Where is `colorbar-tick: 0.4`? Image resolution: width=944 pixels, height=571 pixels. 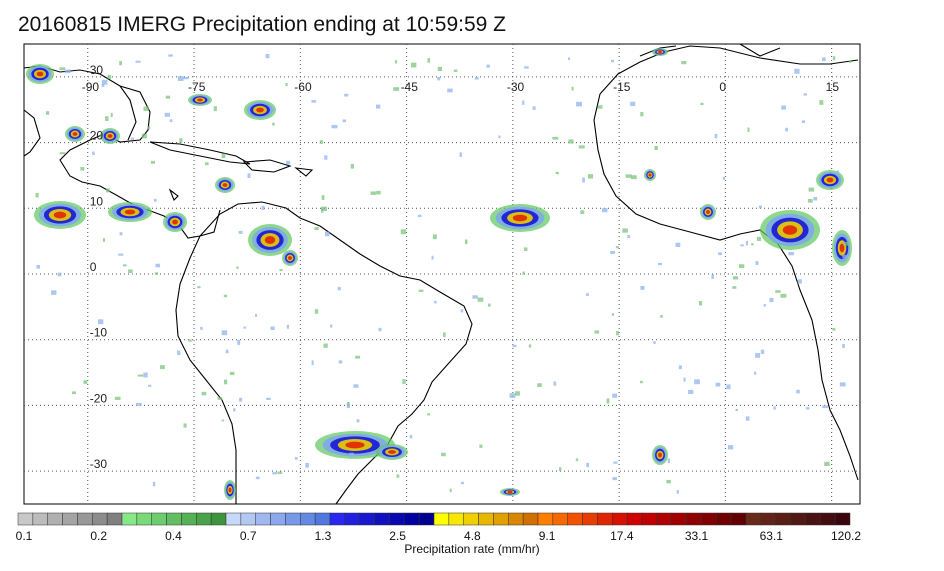 colorbar-tick: 0.4 is located at coordinates (173, 536).